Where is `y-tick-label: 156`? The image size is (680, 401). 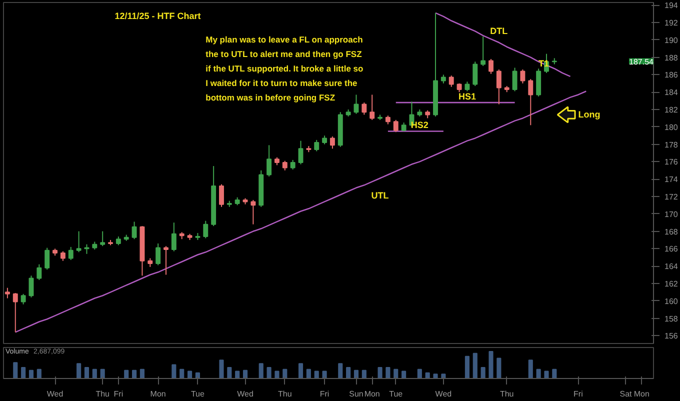
y-tick-label: 156 is located at coordinates (671, 336).